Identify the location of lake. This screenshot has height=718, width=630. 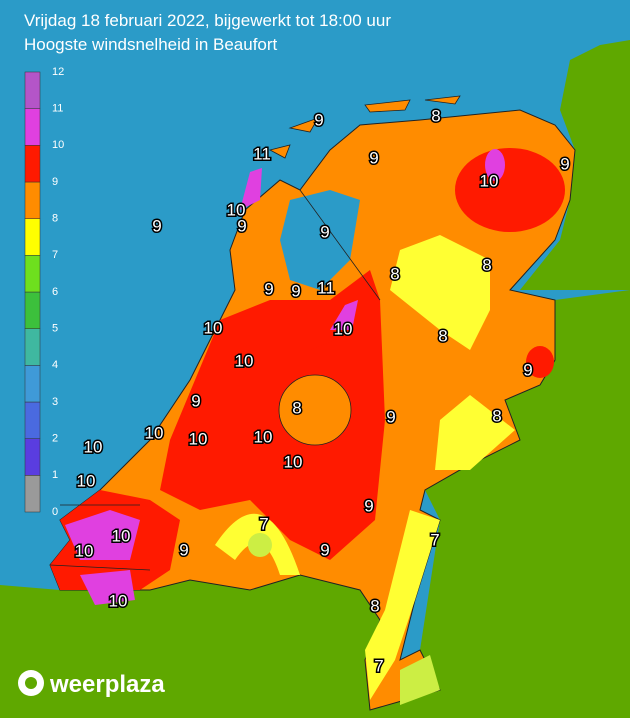
(320, 240).